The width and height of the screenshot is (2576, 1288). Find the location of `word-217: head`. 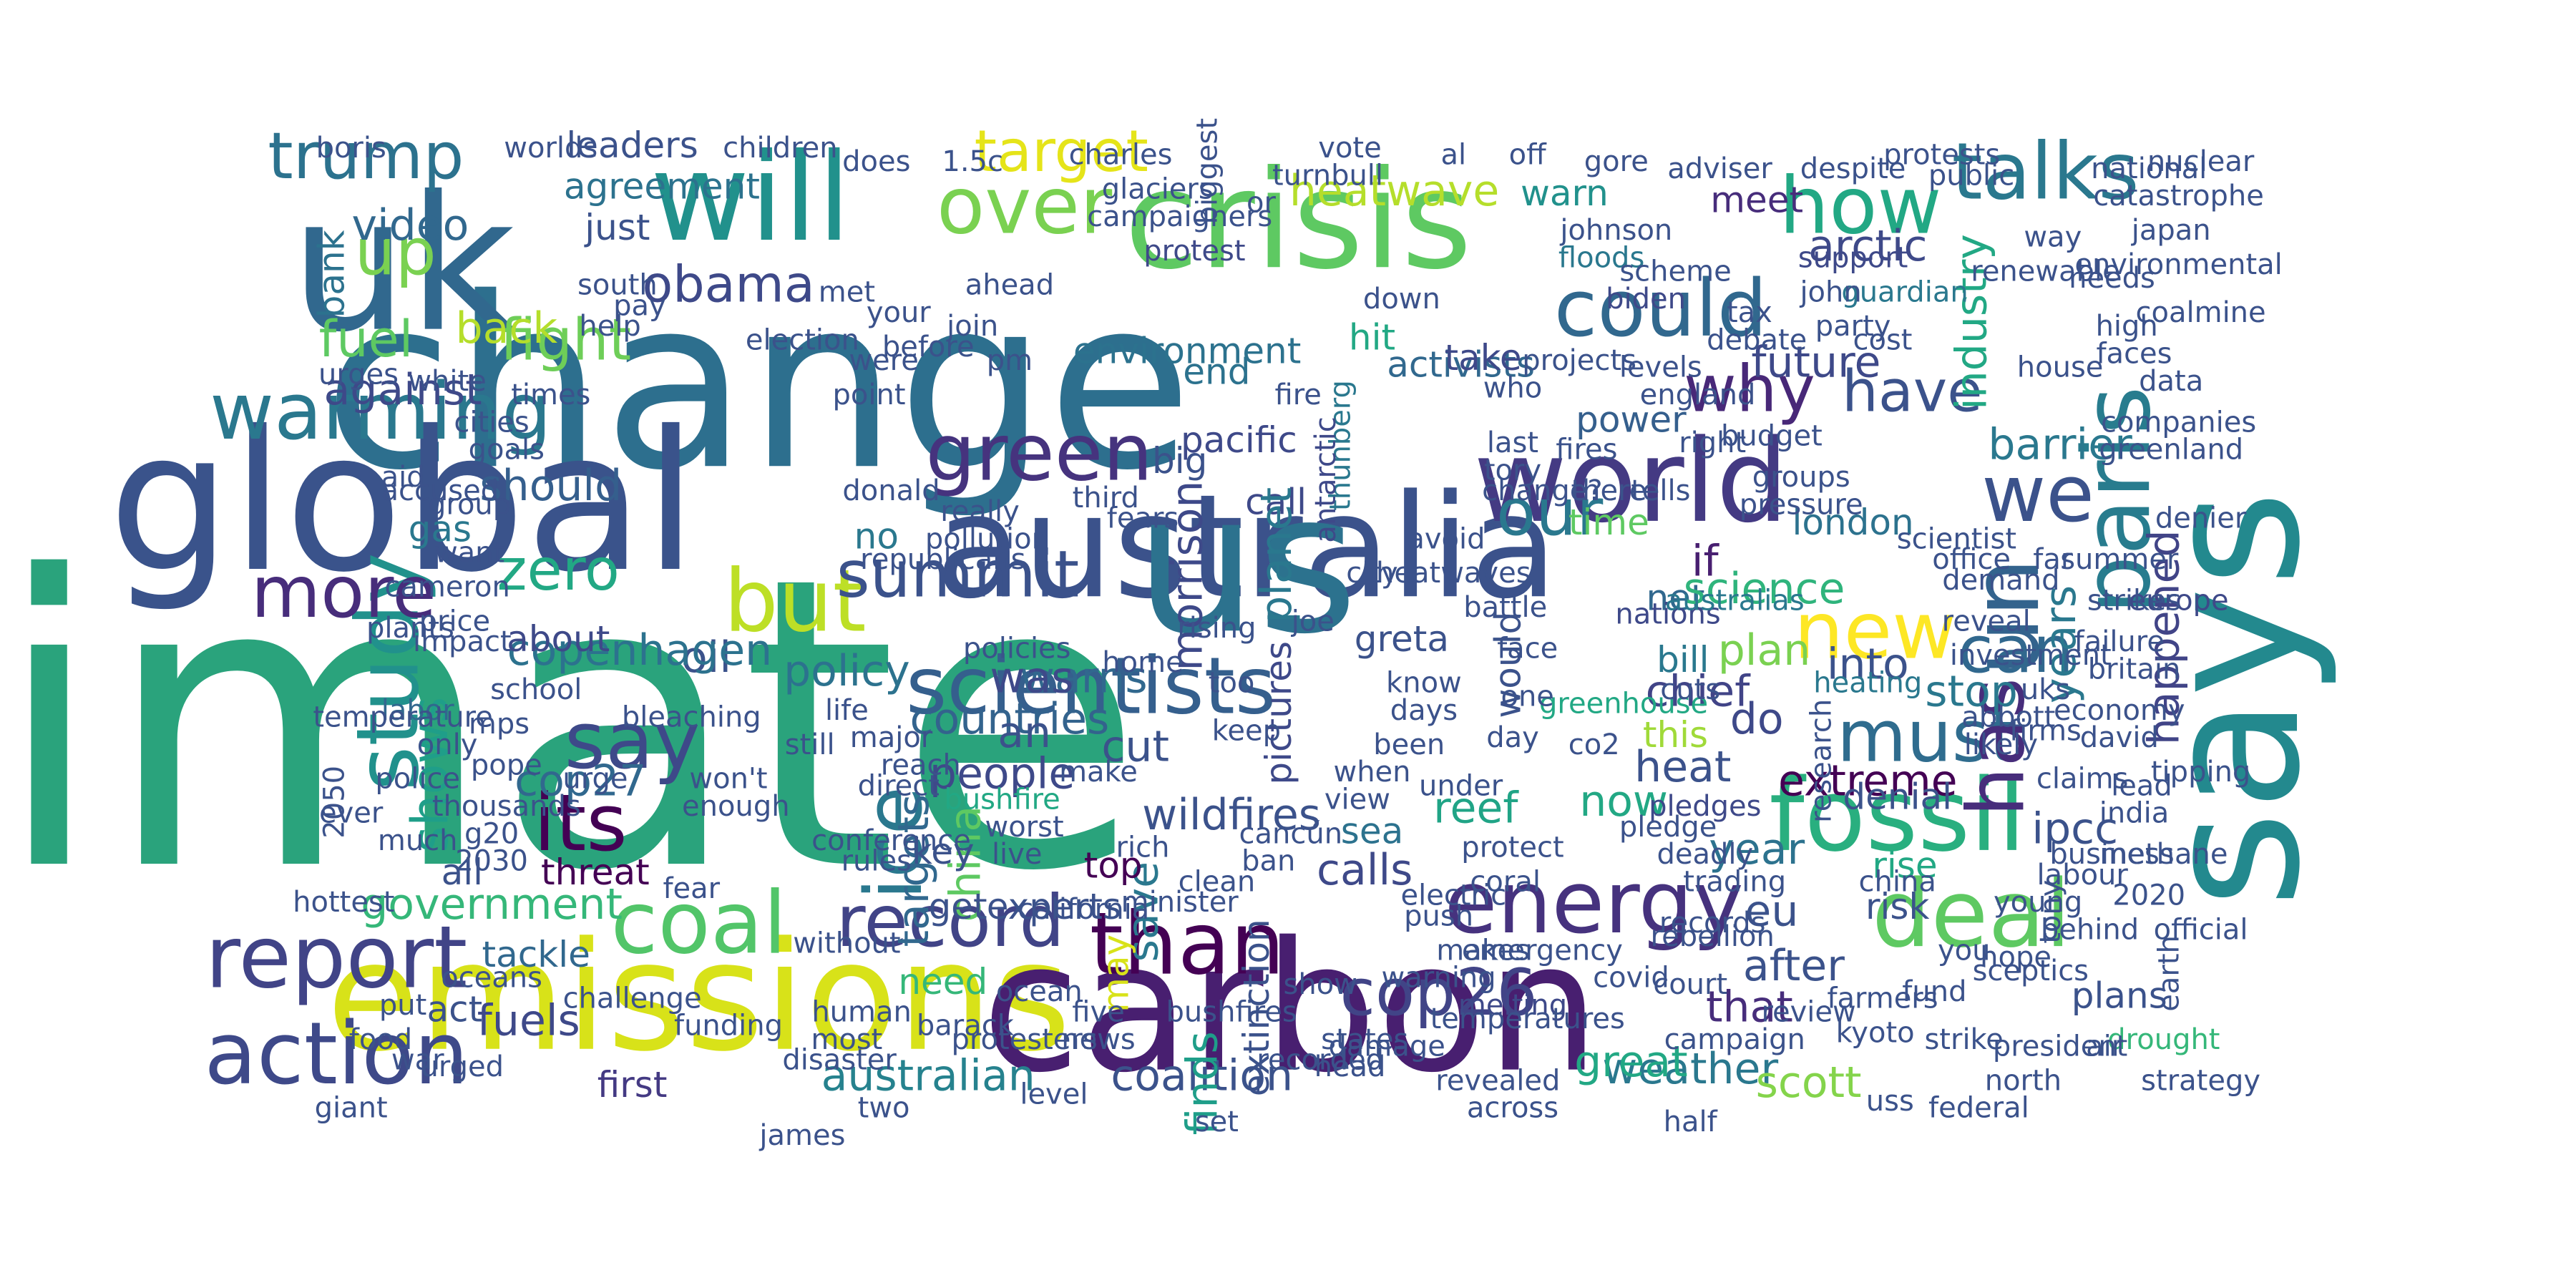

word-217: head is located at coordinates (1350, 1066).